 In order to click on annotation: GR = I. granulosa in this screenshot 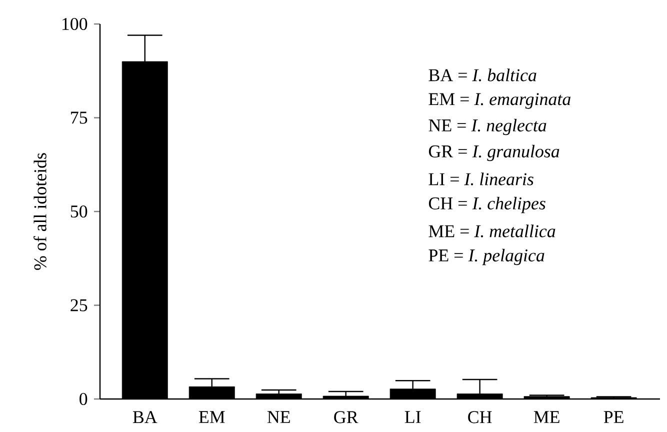, I will do `click(494, 153)`.